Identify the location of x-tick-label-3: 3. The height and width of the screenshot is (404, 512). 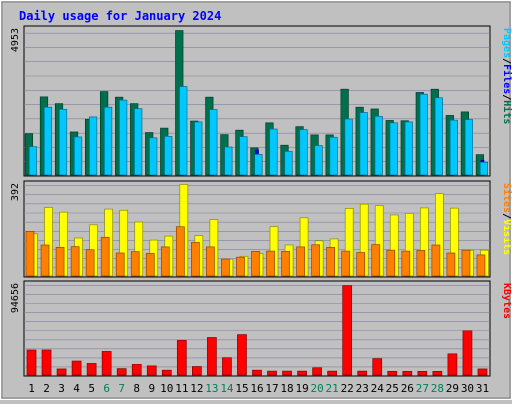
(61, 388).